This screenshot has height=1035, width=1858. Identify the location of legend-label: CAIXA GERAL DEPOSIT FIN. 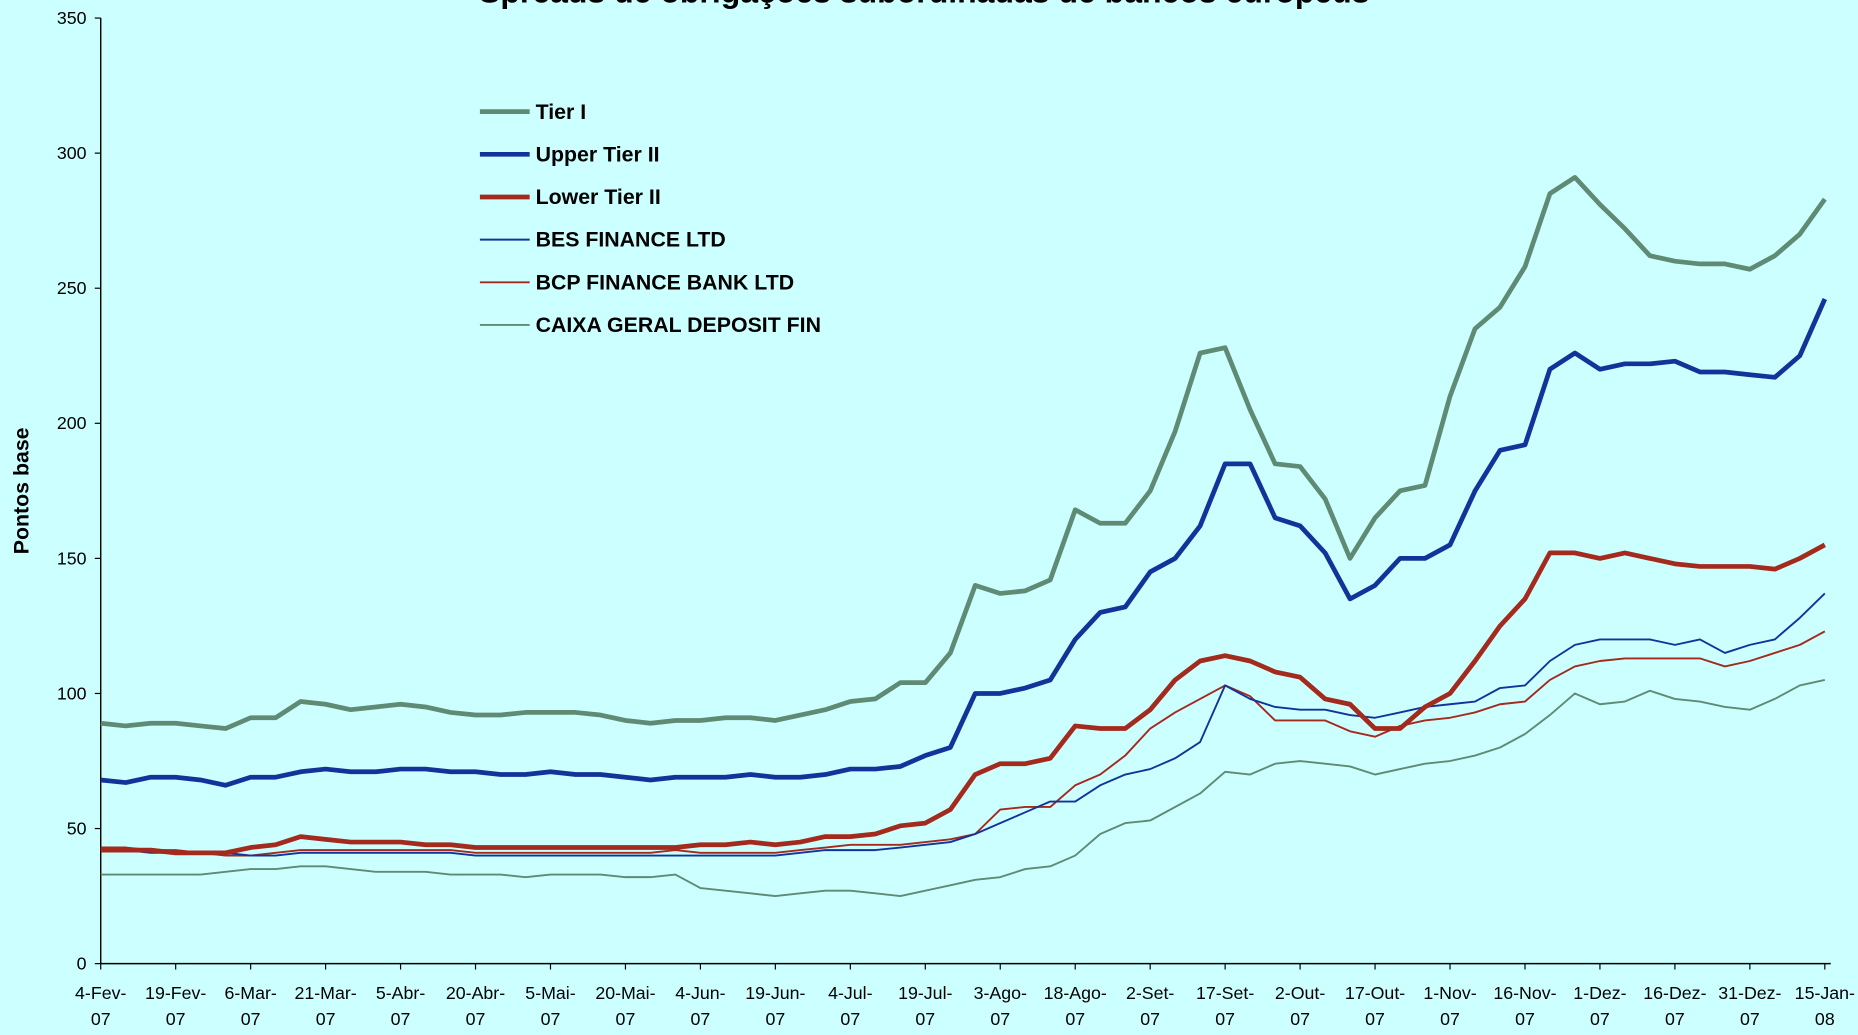
(678, 325).